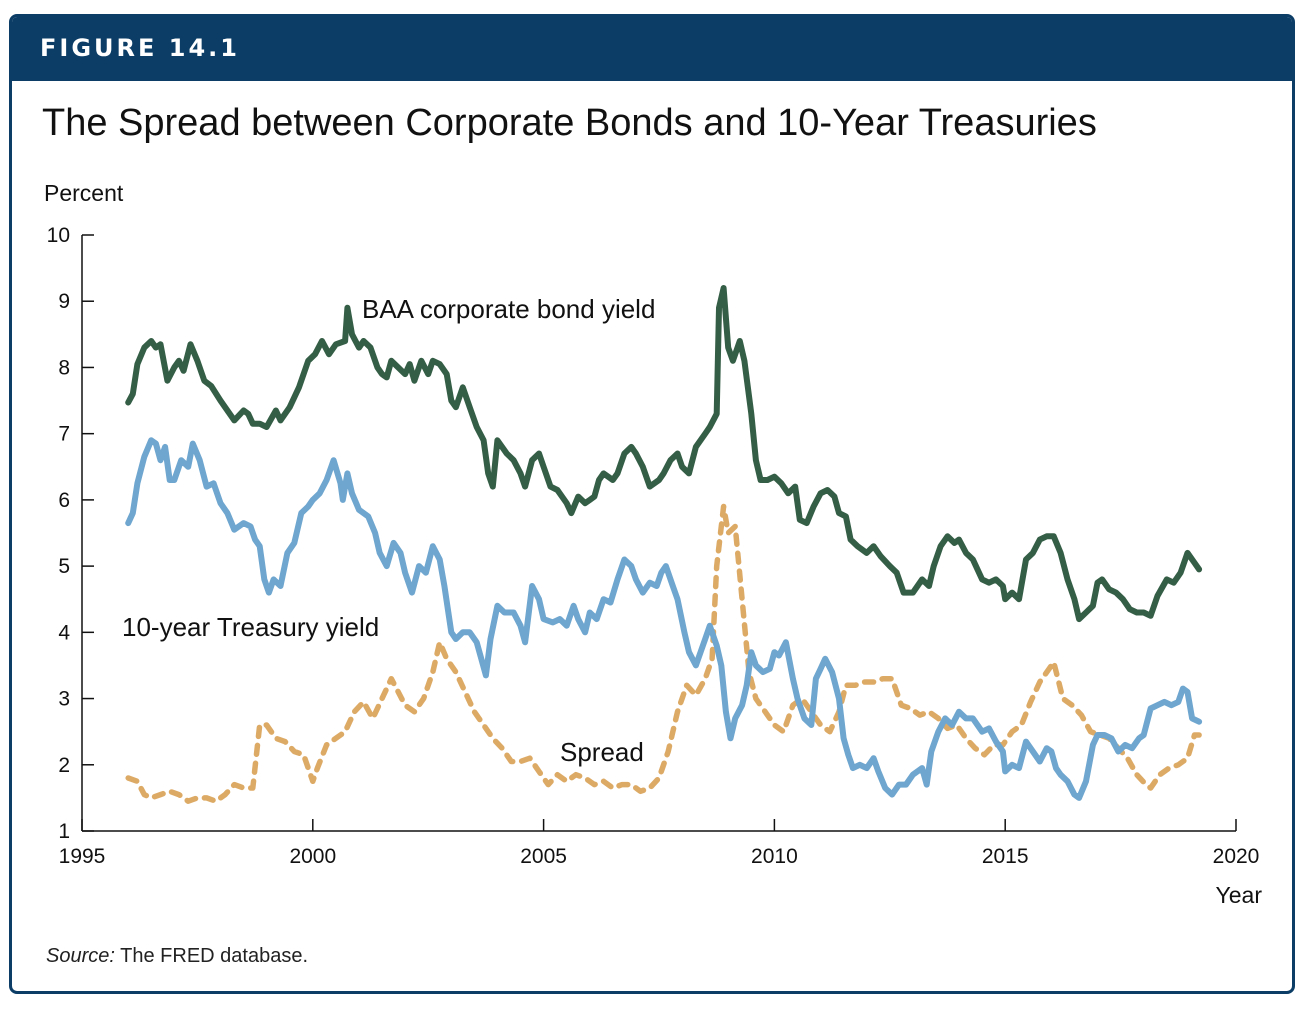 The image size is (1304, 1016). Describe the element at coordinates (58, 235) in the screenshot. I see `y-tick-label: 10` at that location.